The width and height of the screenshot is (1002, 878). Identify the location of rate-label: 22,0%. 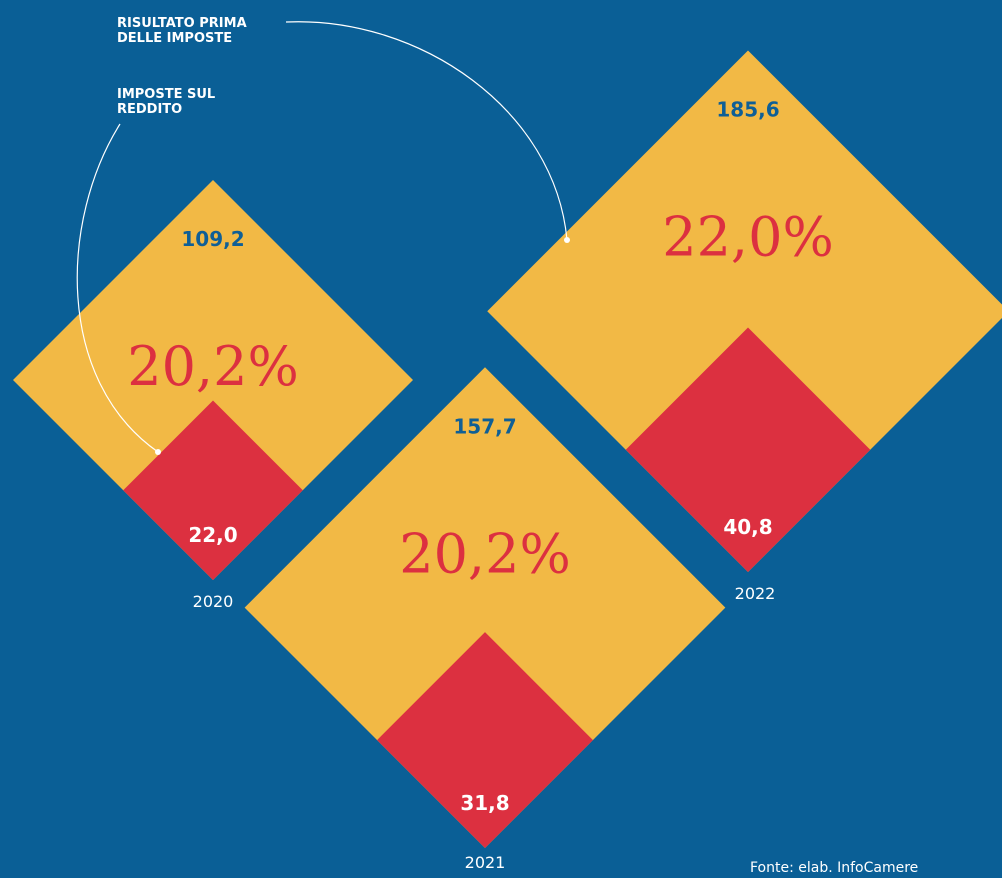
(748, 236).